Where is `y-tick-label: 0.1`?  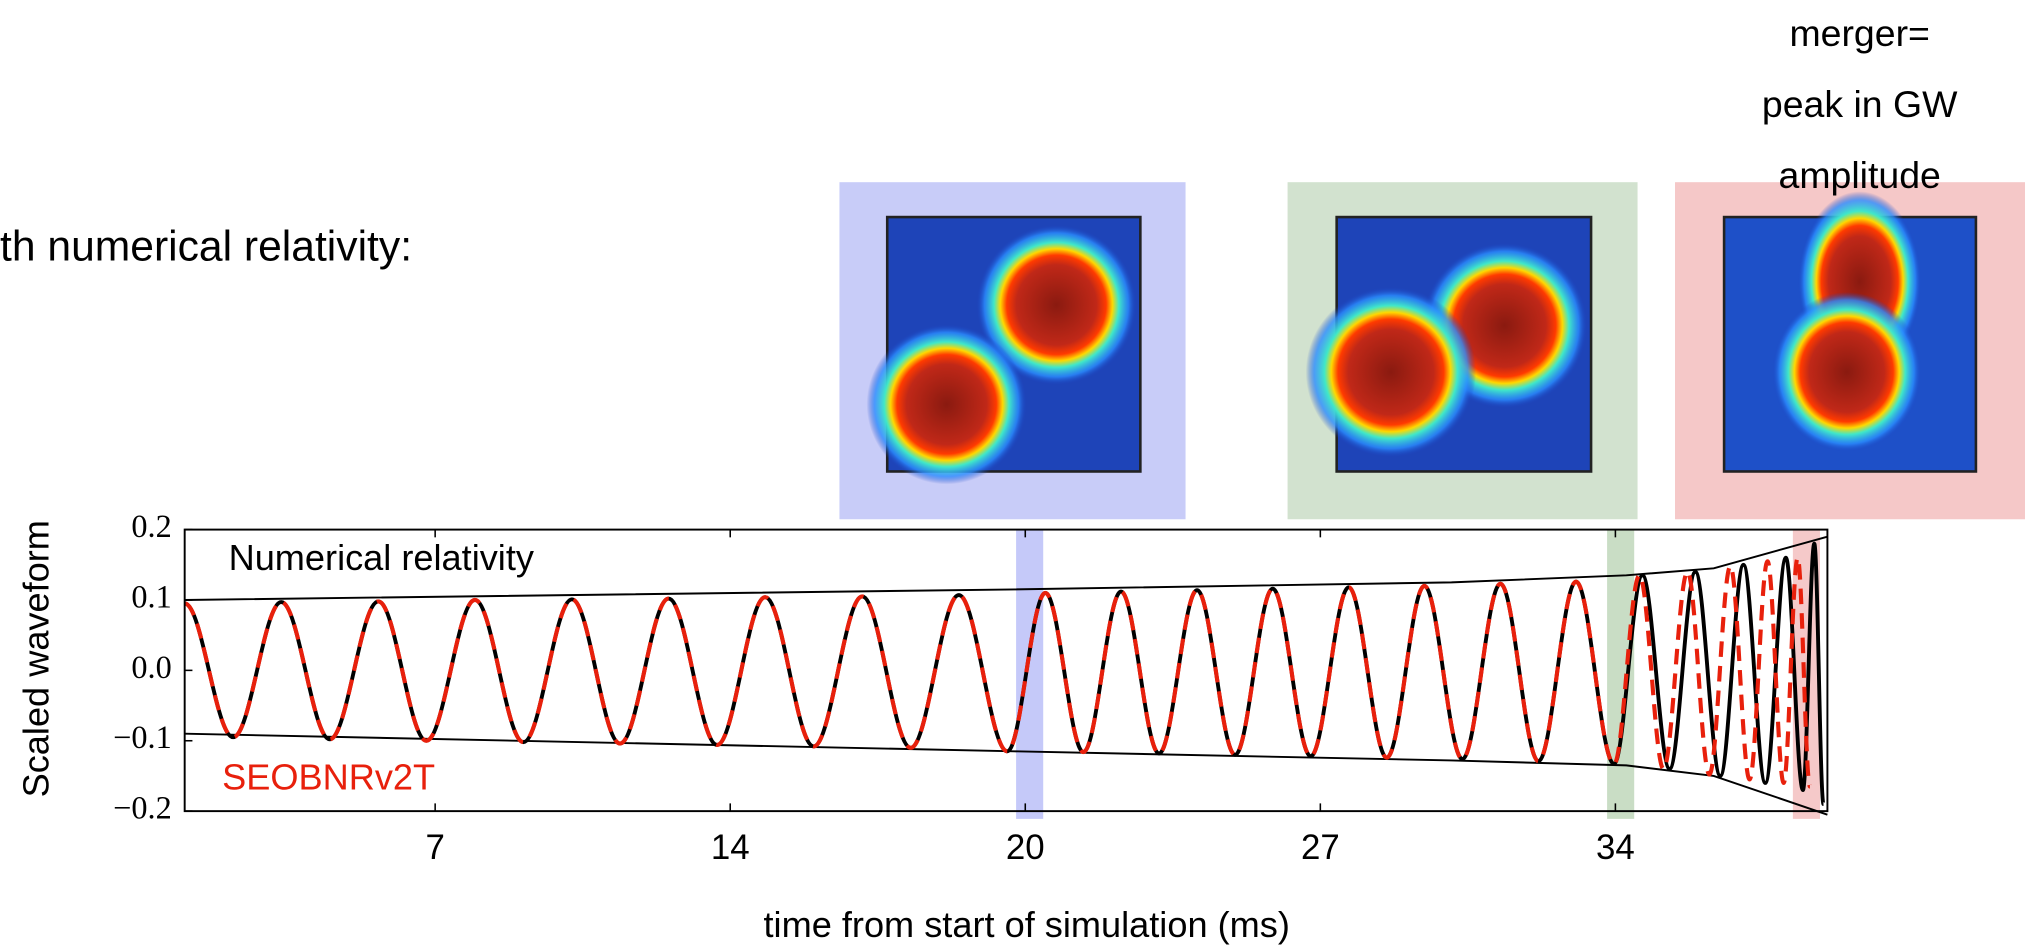
y-tick-label: 0.1 is located at coordinates (151, 596).